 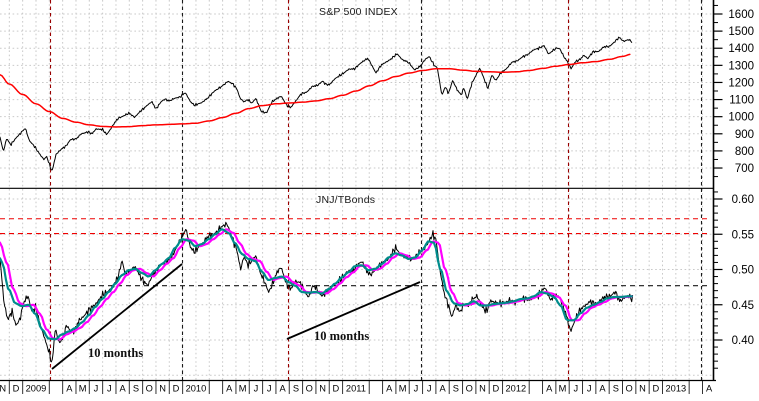 I want to click on year-label: 2009, so click(x=36, y=389).